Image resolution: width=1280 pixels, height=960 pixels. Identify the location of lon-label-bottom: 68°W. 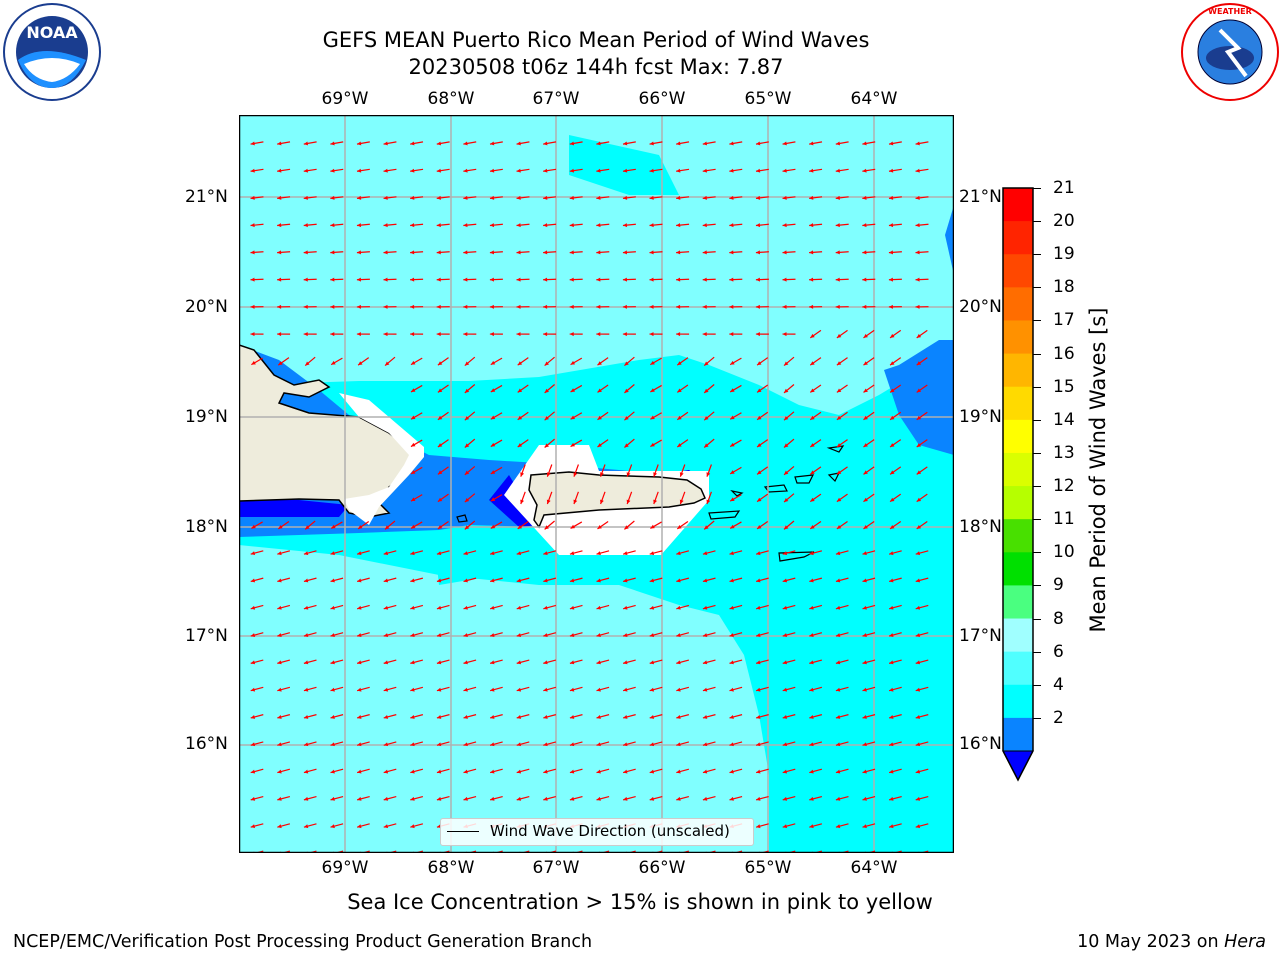
(451, 868).